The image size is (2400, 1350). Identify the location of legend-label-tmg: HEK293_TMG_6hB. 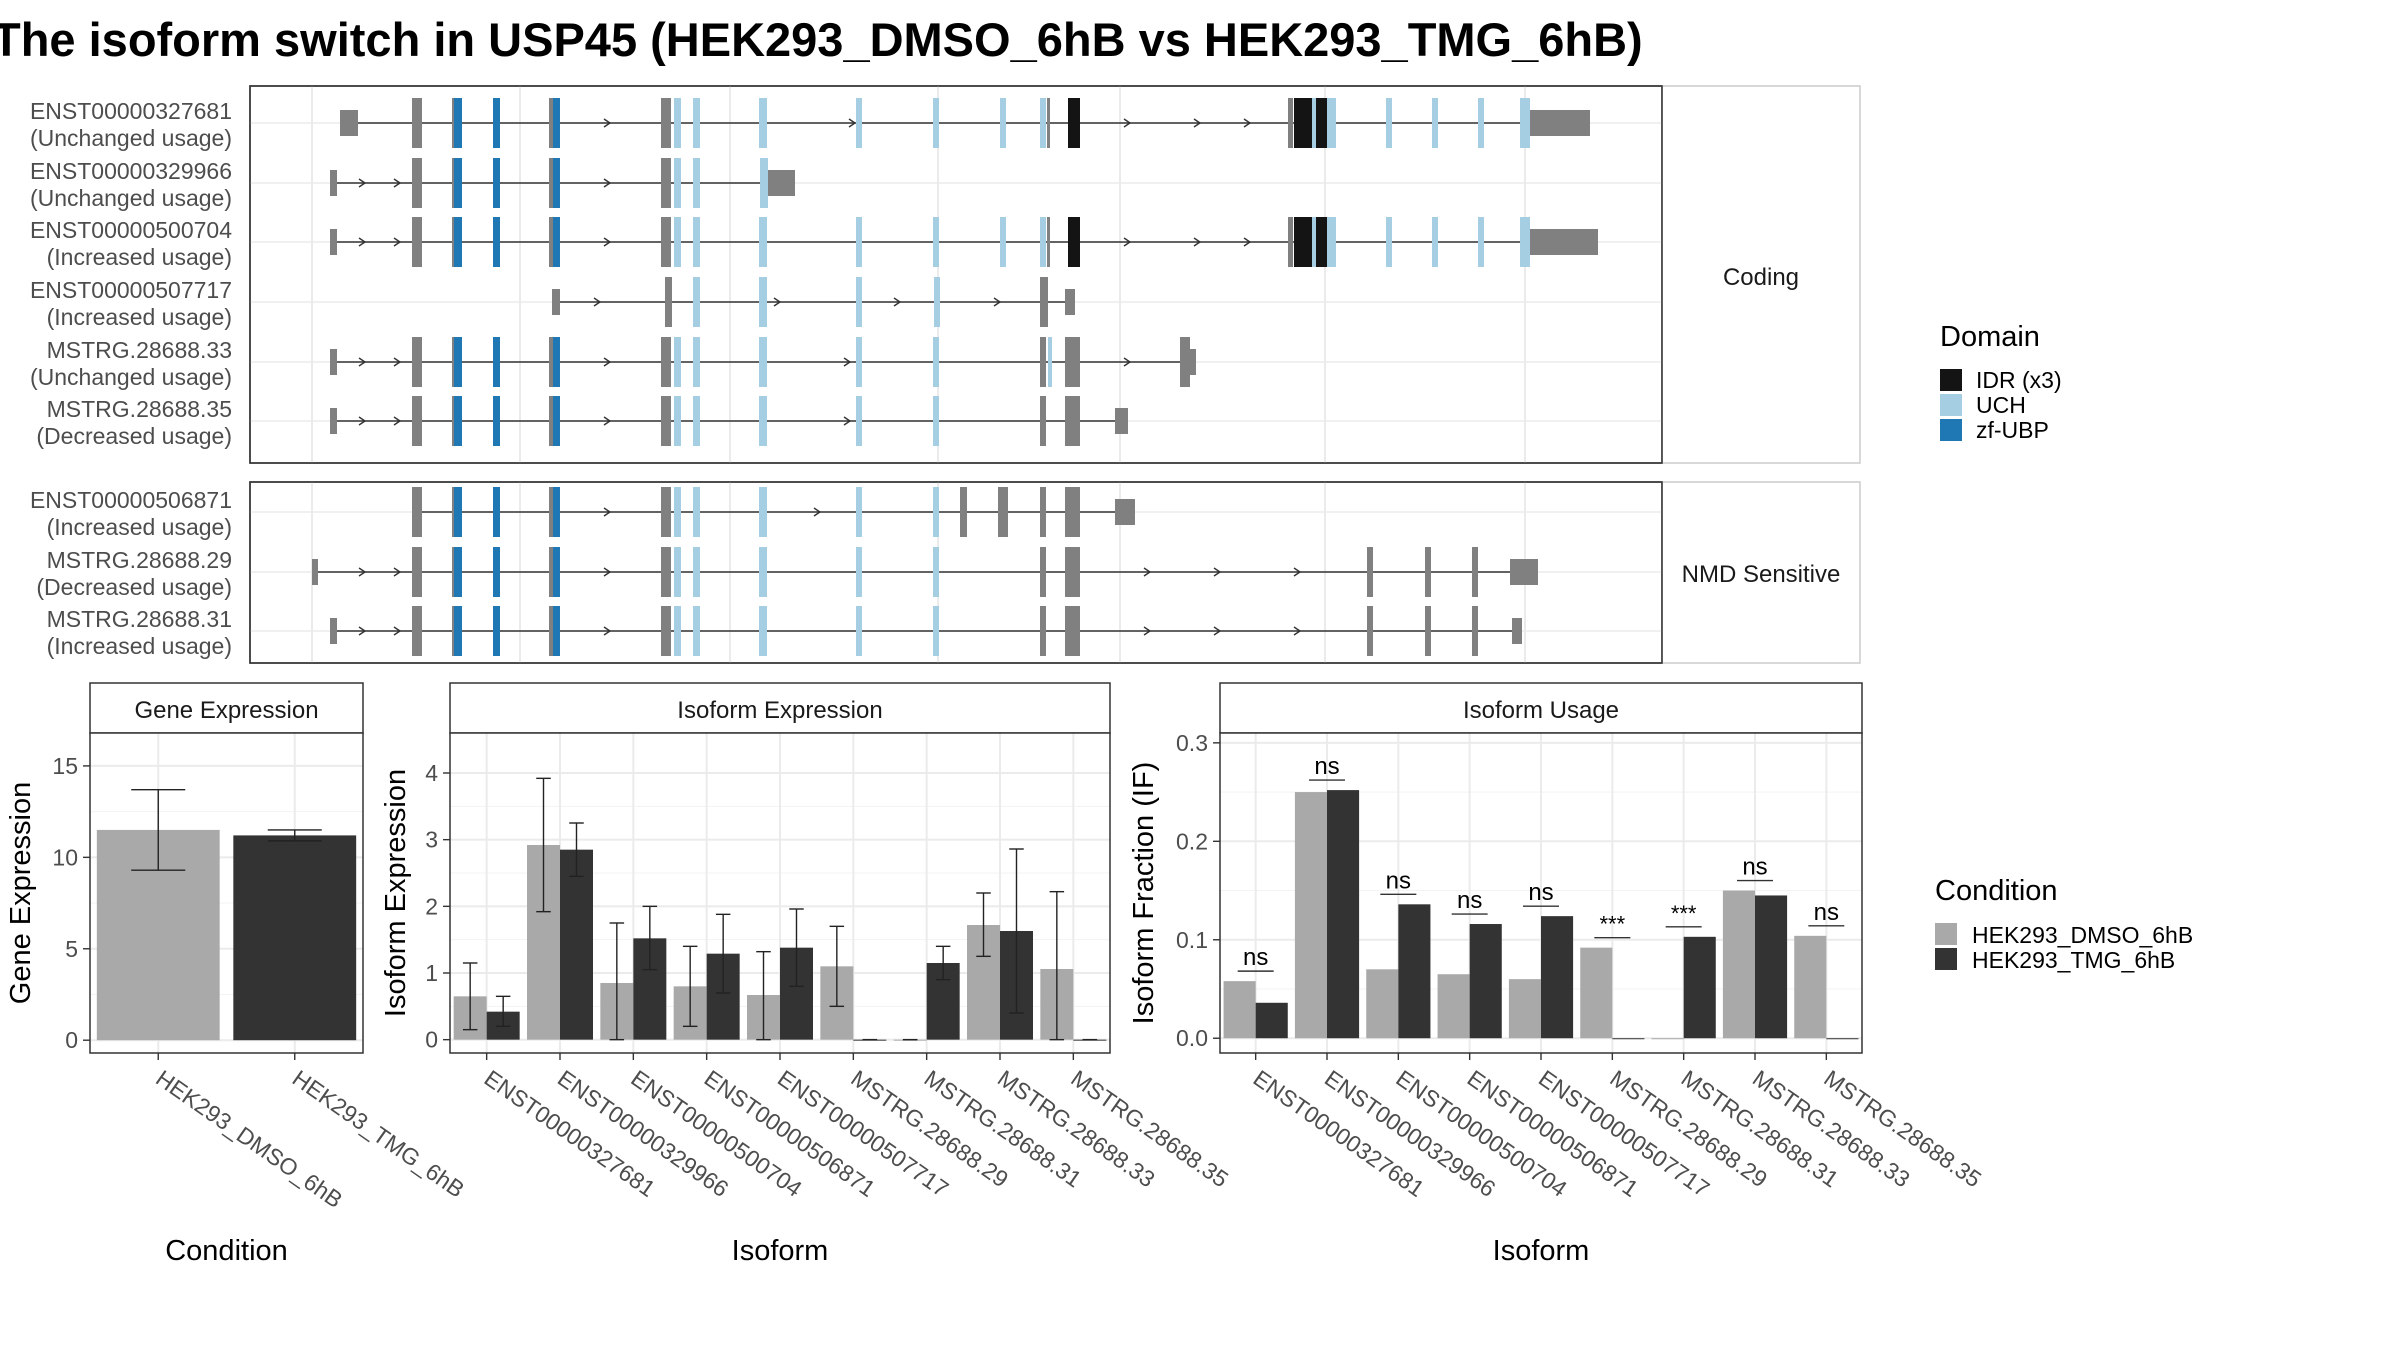
(2073, 960).